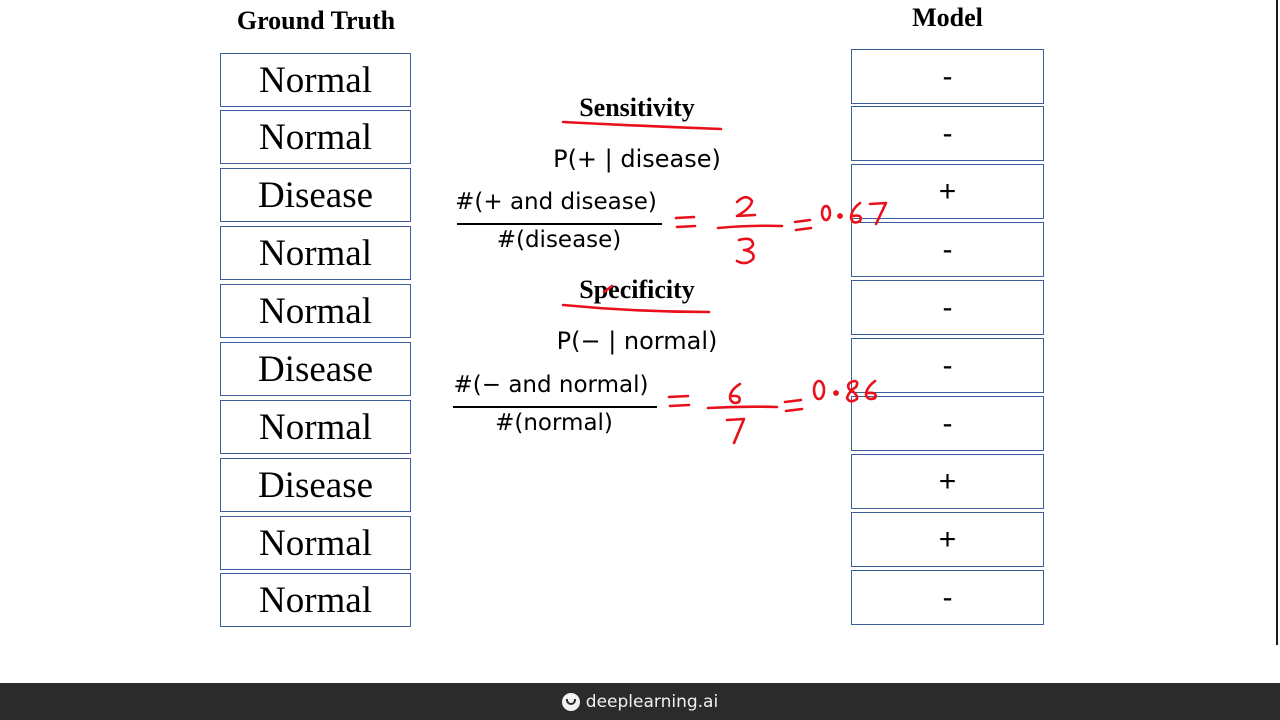  Describe the element at coordinates (556, 202) in the screenshot. I see `sensitivity-numerator: #(+ and disease)` at that location.